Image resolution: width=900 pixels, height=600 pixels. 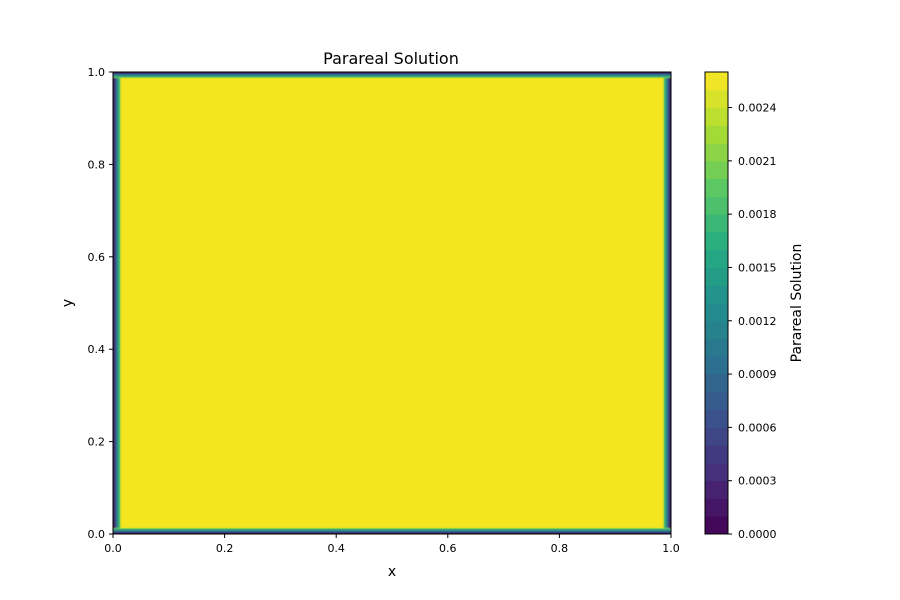 What do you see at coordinates (97, 349) in the screenshot?
I see `y-tick-label: 0.4` at bounding box center [97, 349].